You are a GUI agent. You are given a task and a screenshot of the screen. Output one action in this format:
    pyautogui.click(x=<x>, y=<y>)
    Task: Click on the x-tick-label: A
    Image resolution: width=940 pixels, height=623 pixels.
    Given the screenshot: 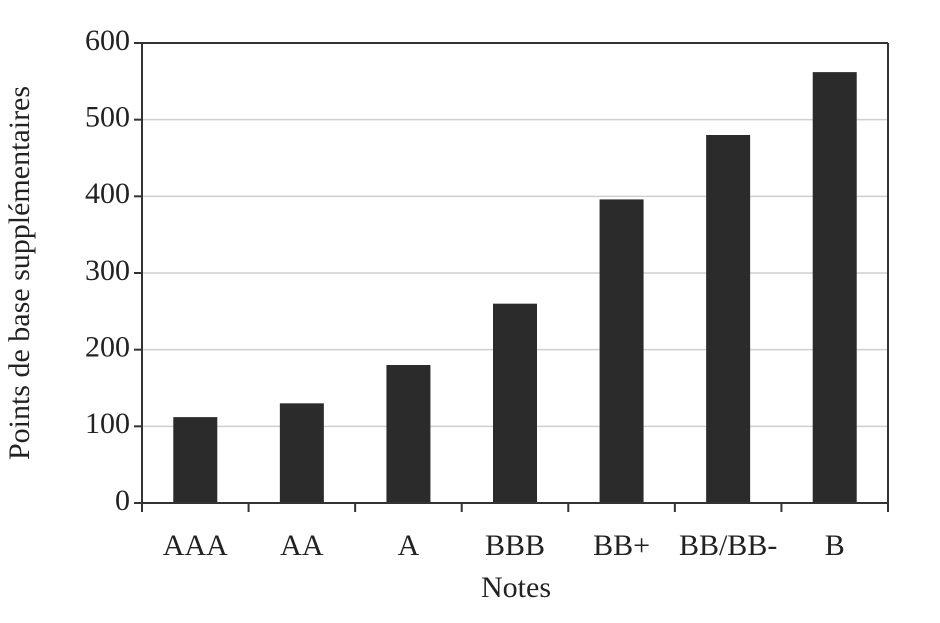 What is the action you would take?
    pyautogui.click(x=409, y=545)
    